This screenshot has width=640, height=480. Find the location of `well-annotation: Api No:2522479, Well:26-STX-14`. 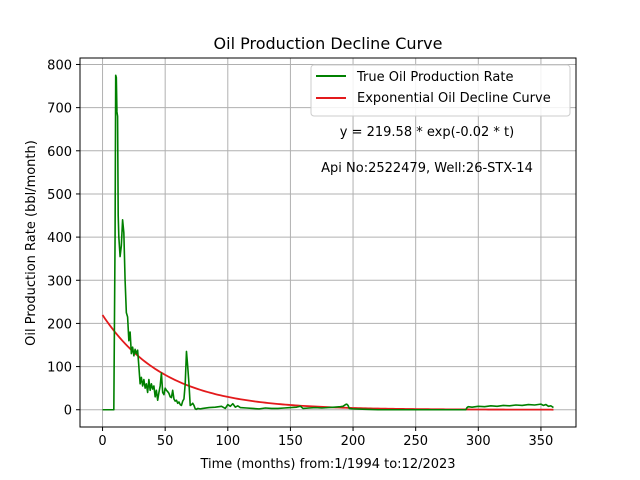

well-annotation: Api No:2522479, Well:26-STX-14 is located at coordinates (427, 168).